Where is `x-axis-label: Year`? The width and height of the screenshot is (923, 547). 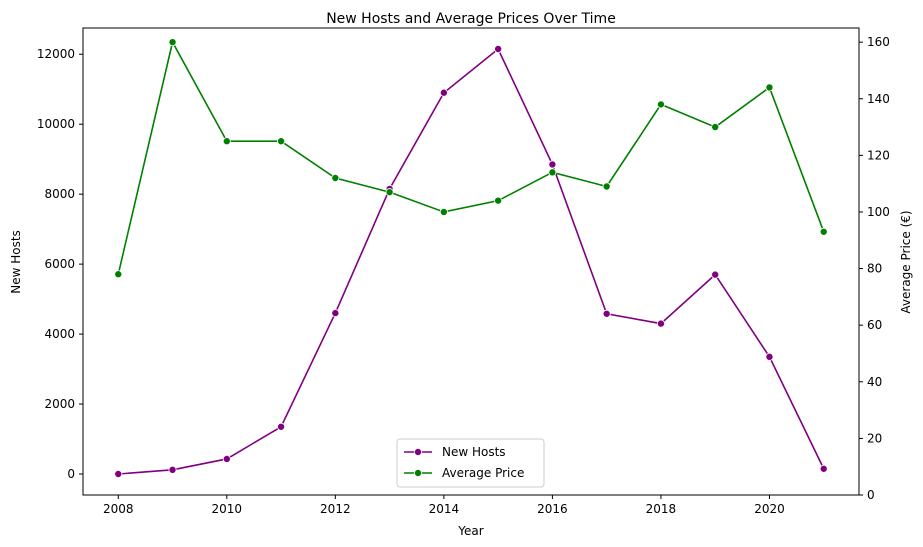
x-axis-label: Year is located at coordinates (470, 531).